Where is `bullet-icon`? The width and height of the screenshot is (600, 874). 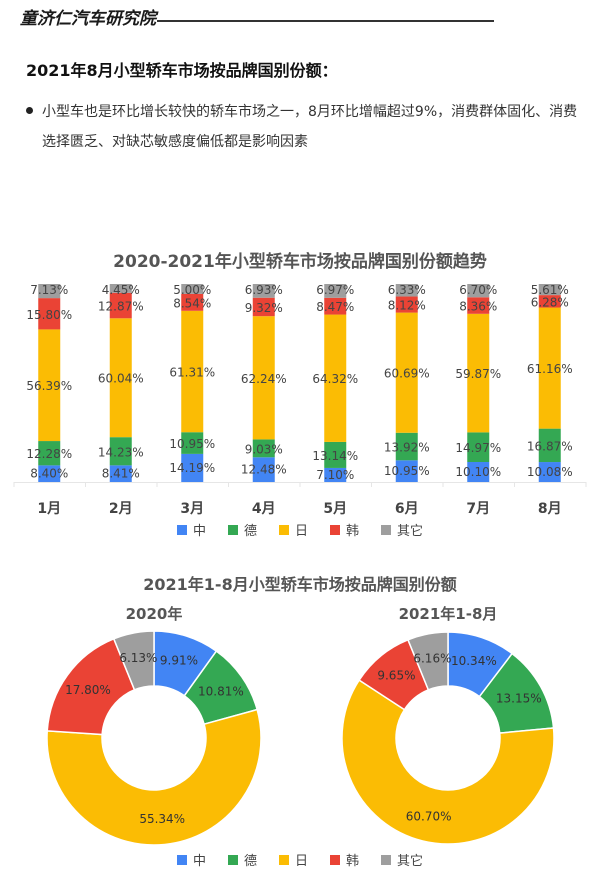 bullet-icon is located at coordinates (29, 110).